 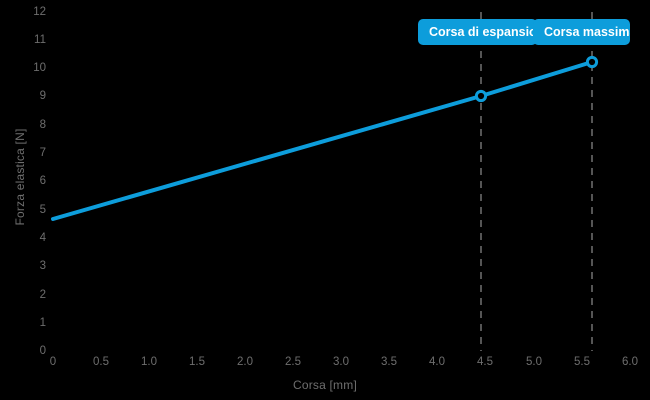 What do you see at coordinates (477, 32) in the screenshot?
I see `annotation-badge-corsa-di-espansione: Corsa di espansione` at bounding box center [477, 32].